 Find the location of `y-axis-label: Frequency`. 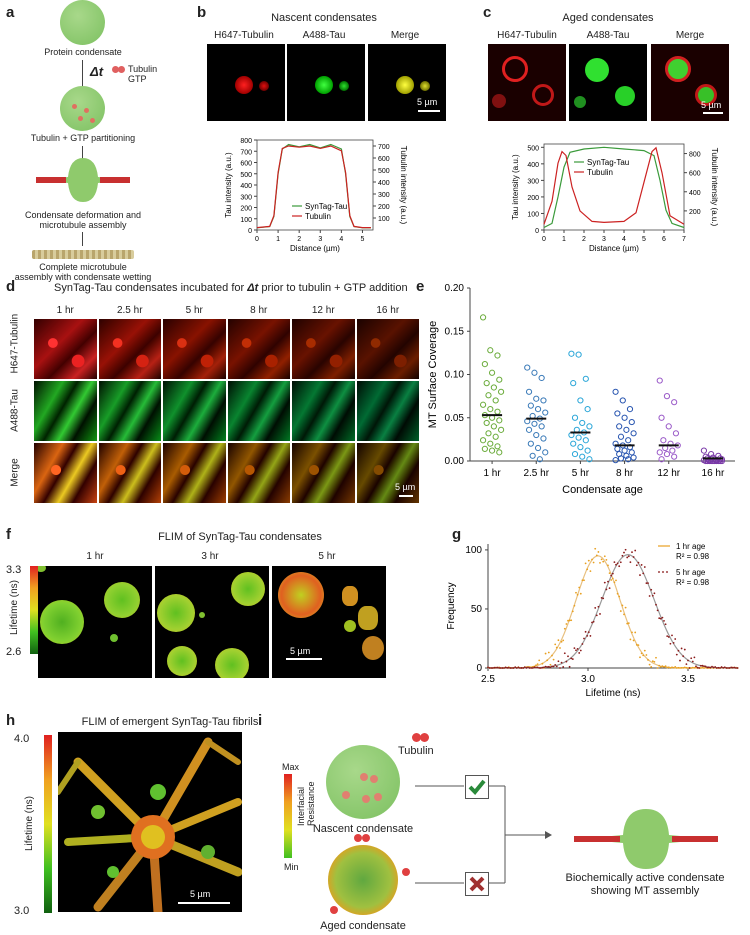

y-axis-label: Frequency is located at coordinates (451, 605).